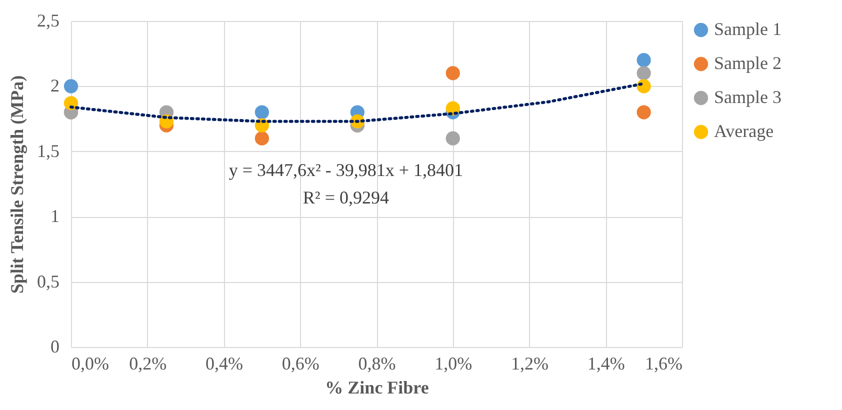  What do you see at coordinates (377, 364) in the screenshot?
I see `x-tick-label: 0,8%` at bounding box center [377, 364].